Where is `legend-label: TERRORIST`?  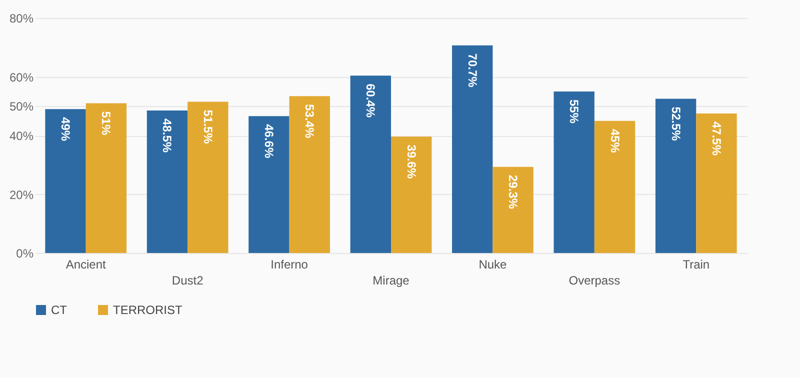 legend-label: TERRORIST is located at coordinates (148, 310).